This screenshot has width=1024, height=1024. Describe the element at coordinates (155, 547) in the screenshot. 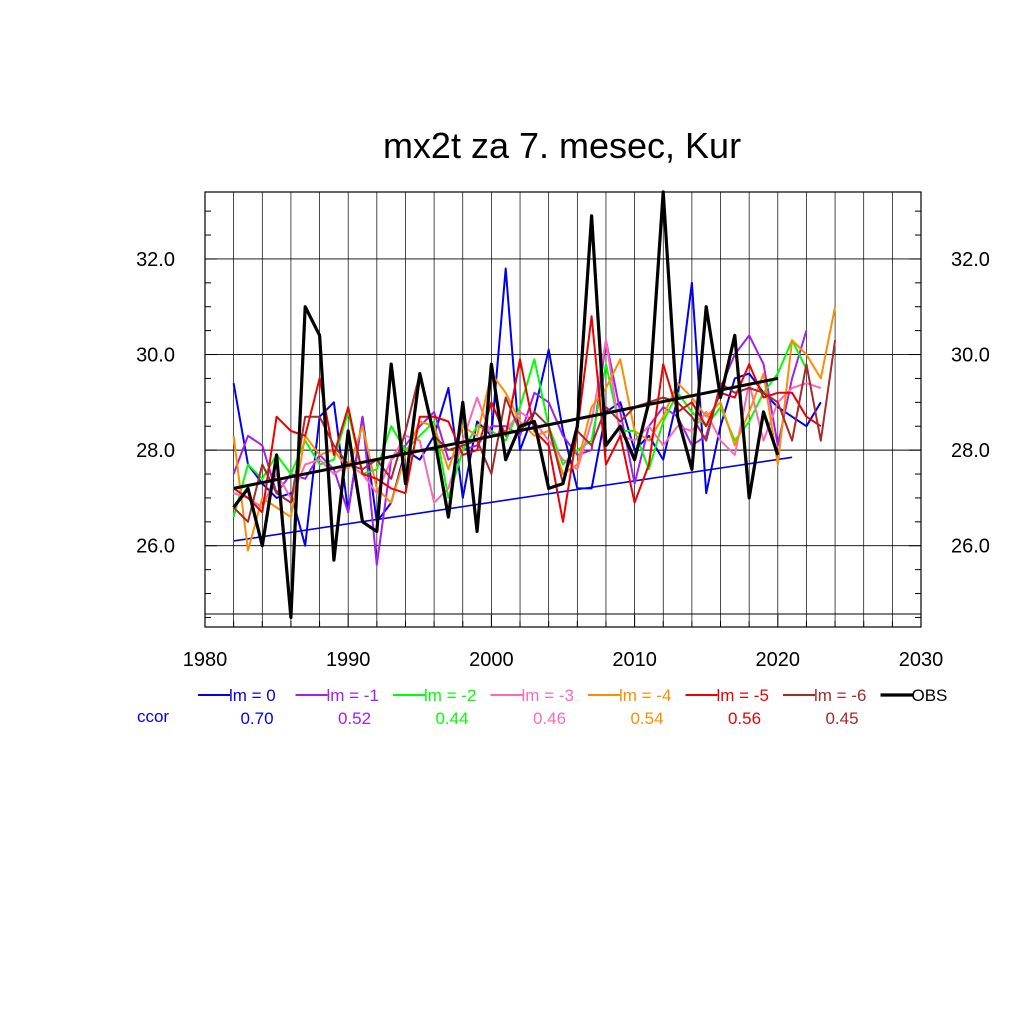

I see `y-tick-label: 26.0` at that location.